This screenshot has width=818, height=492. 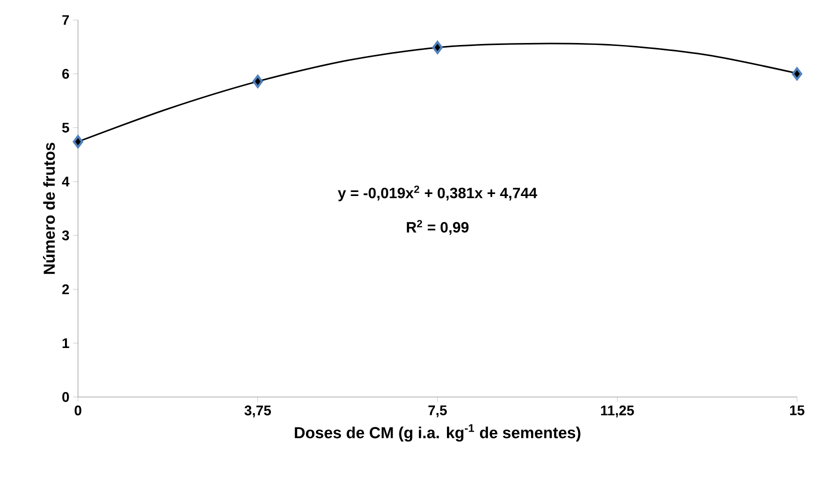 What do you see at coordinates (65, 73) in the screenshot?
I see `y-tick-label: 6` at bounding box center [65, 73].